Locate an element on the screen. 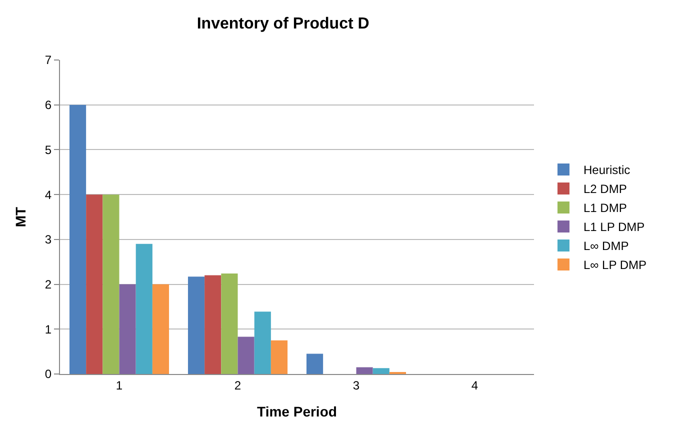 This screenshot has width=674, height=434. x-tick-label: 4 is located at coordinates (474, 385).